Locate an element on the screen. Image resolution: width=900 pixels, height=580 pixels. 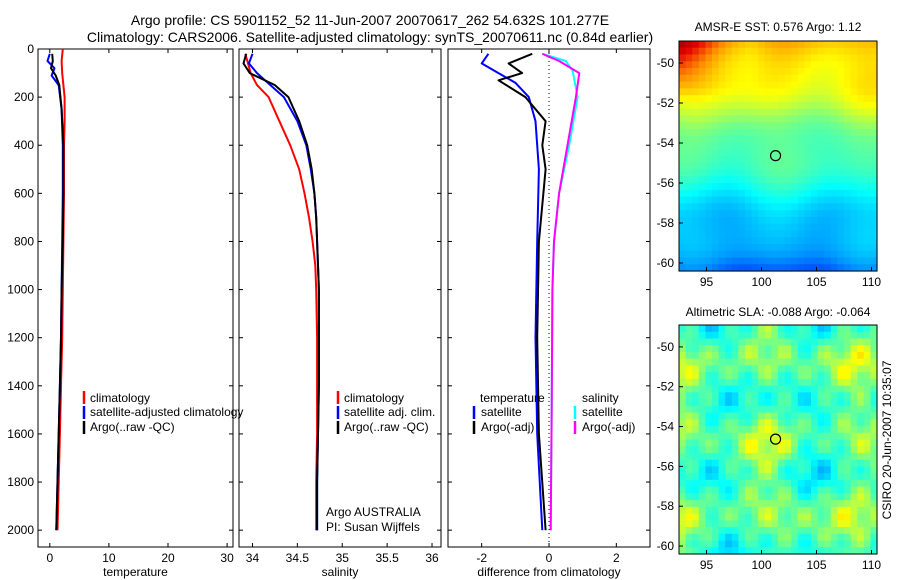
lat-tick-label: -50 is located at coordinates (666, 63).